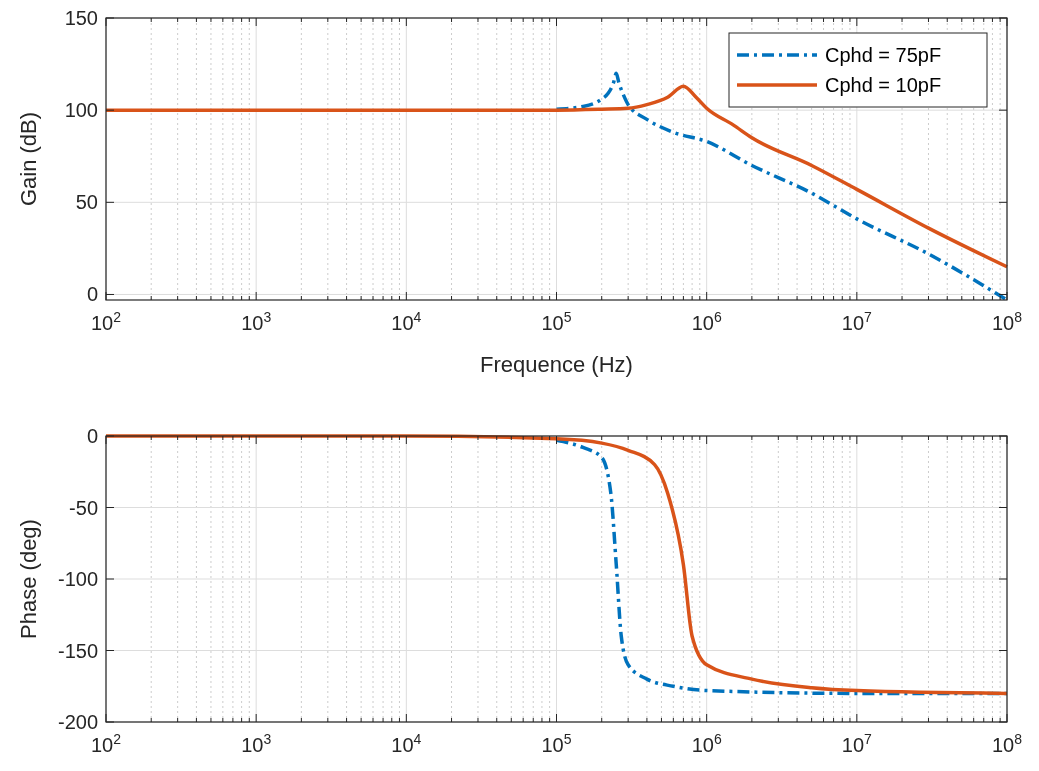 The height and width of the screenshot is (771, 1039). I want to click on y-tick-label: -50, so click(83, 507).